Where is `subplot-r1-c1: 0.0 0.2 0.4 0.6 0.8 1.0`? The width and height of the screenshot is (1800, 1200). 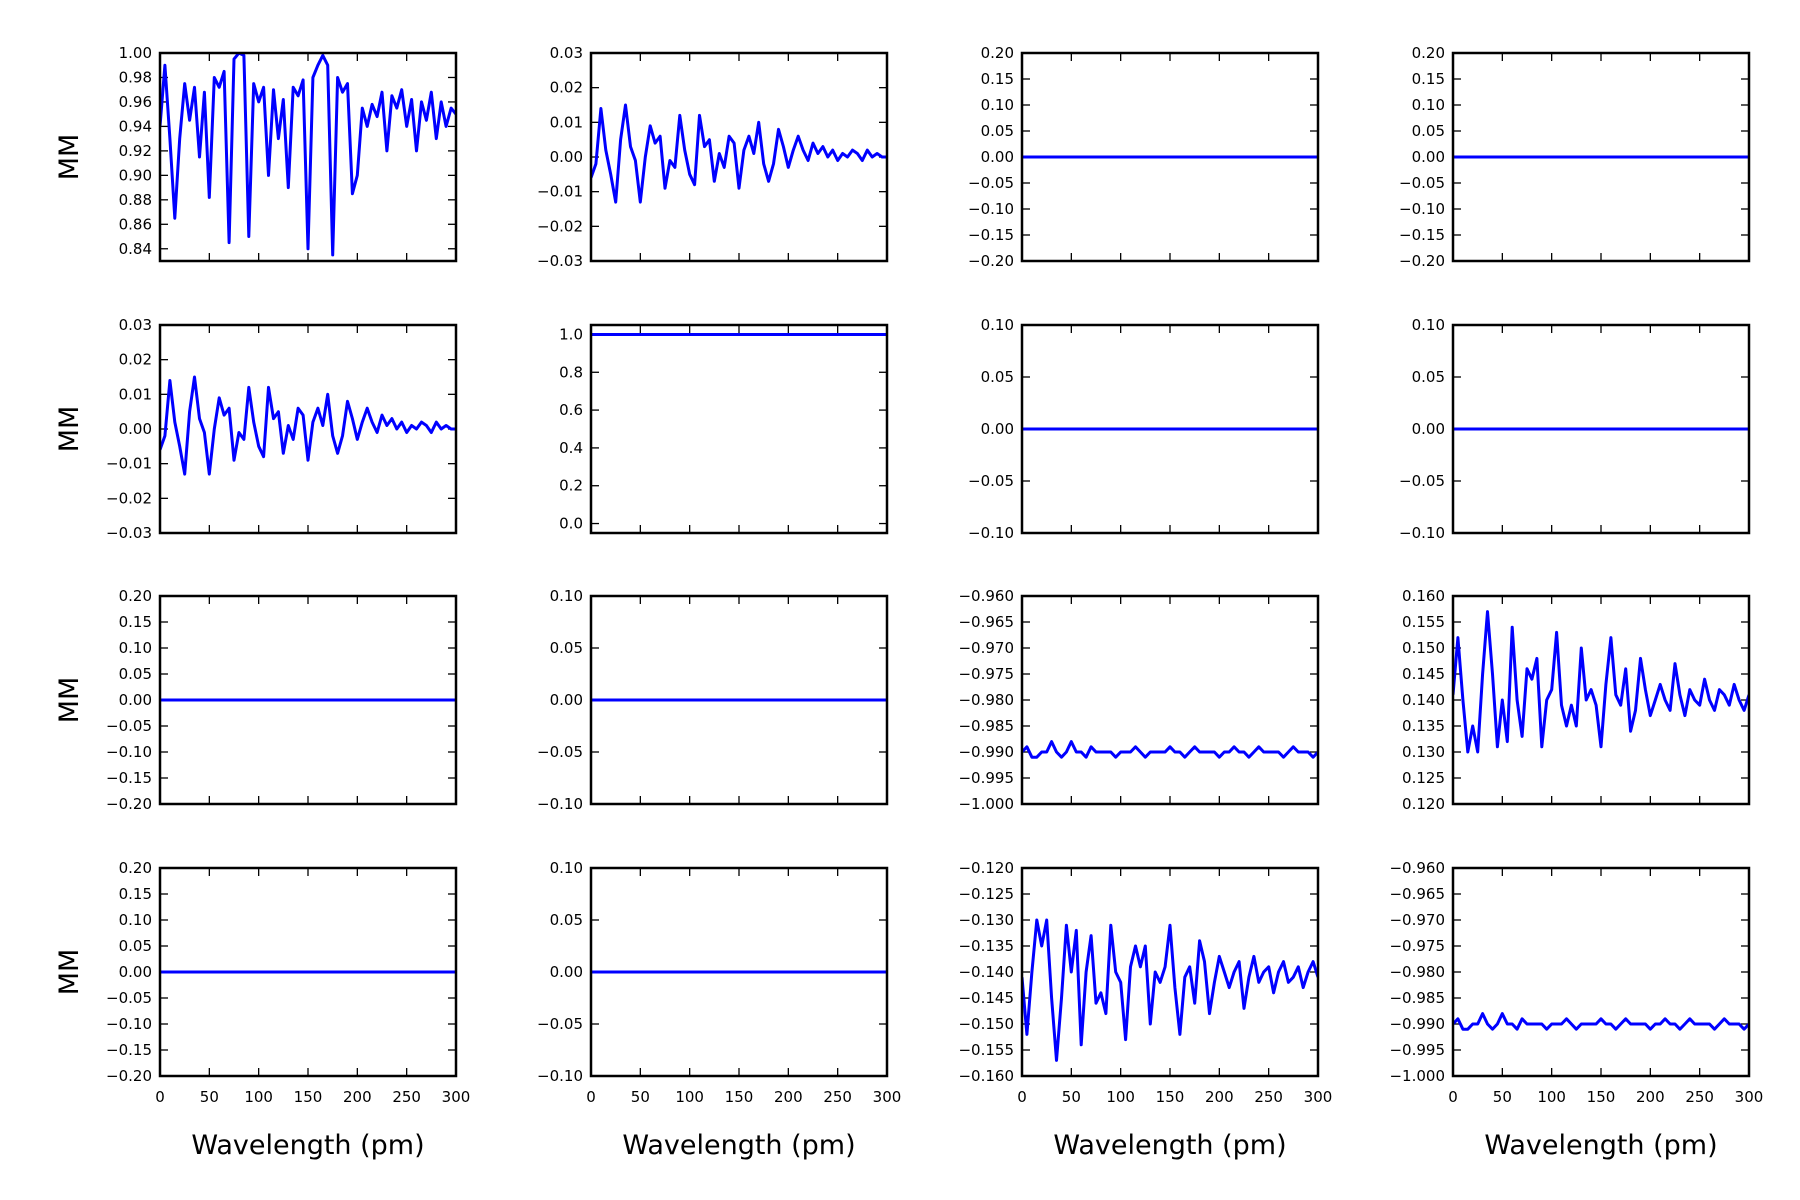 subplot-r1-c1: 0.0 0.2 0.4 0.6 0.8 1.0 is located at coordinates (724, 429).